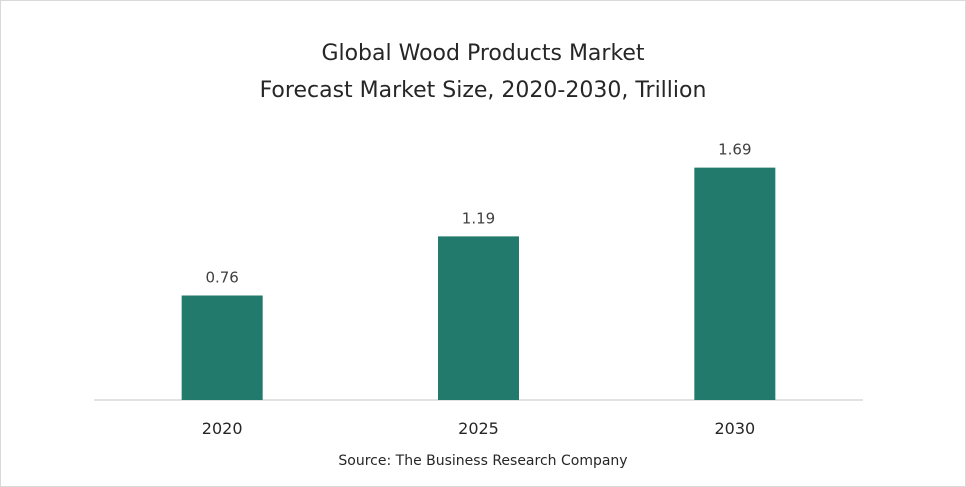  What do you see at coordinates (735, 283) in the screenshot?
I see `bar-2030` at bounding box center [735, 283].